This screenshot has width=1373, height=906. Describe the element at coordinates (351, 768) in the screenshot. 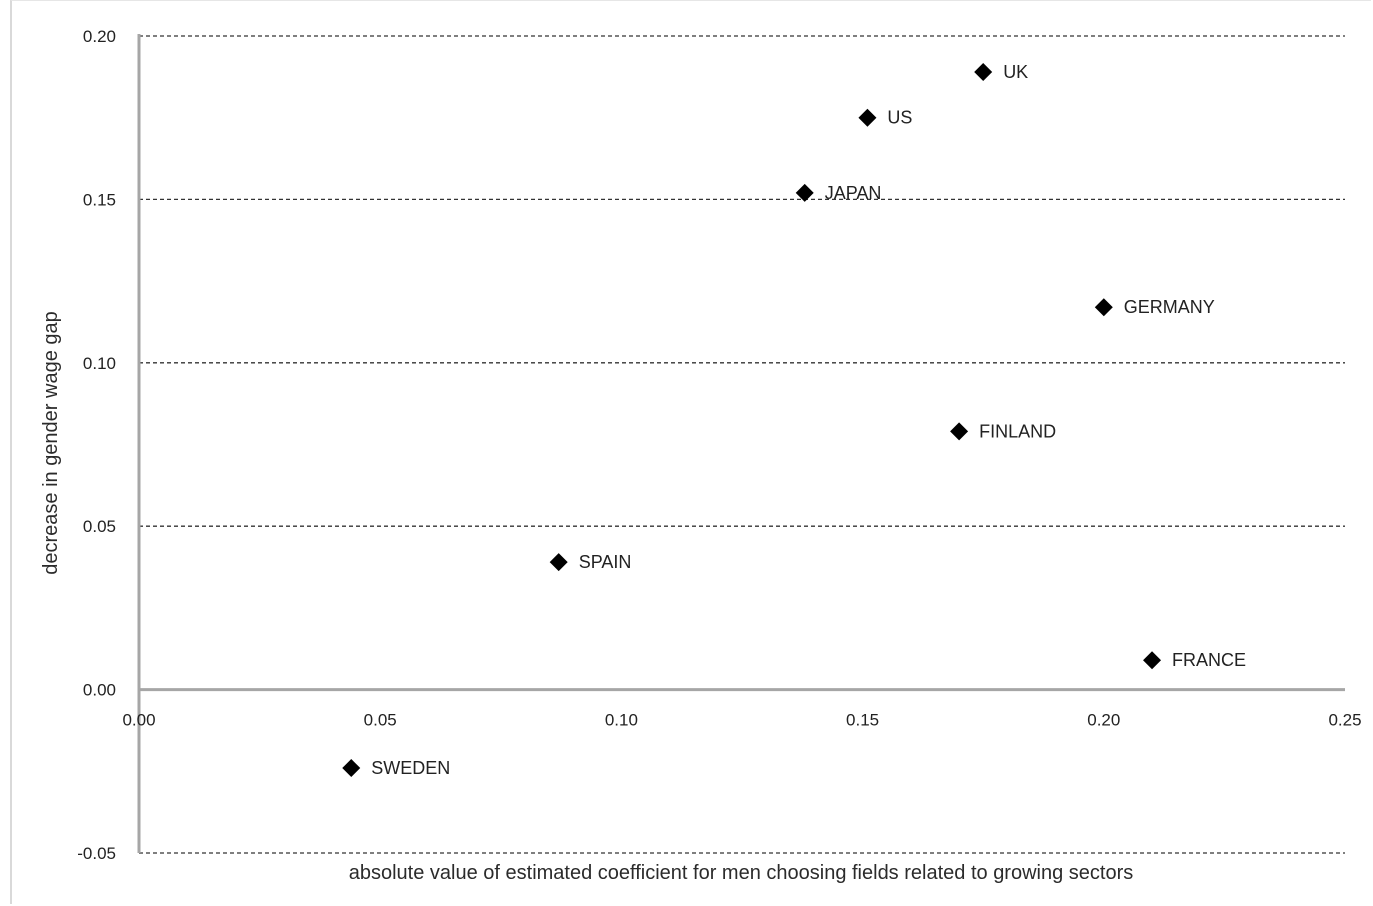

I see `point-marker-sweden` at that location.